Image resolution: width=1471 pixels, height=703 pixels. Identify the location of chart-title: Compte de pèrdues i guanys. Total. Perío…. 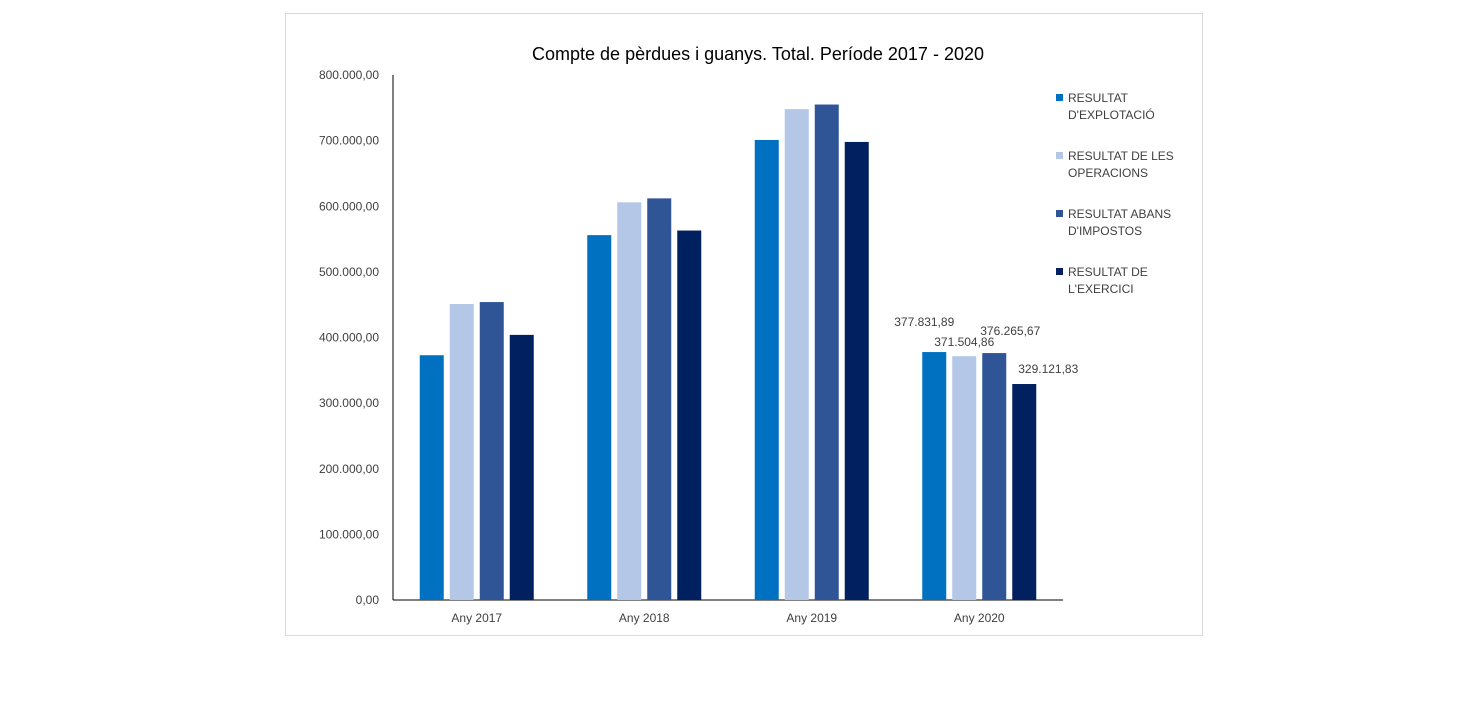
(758, 54).